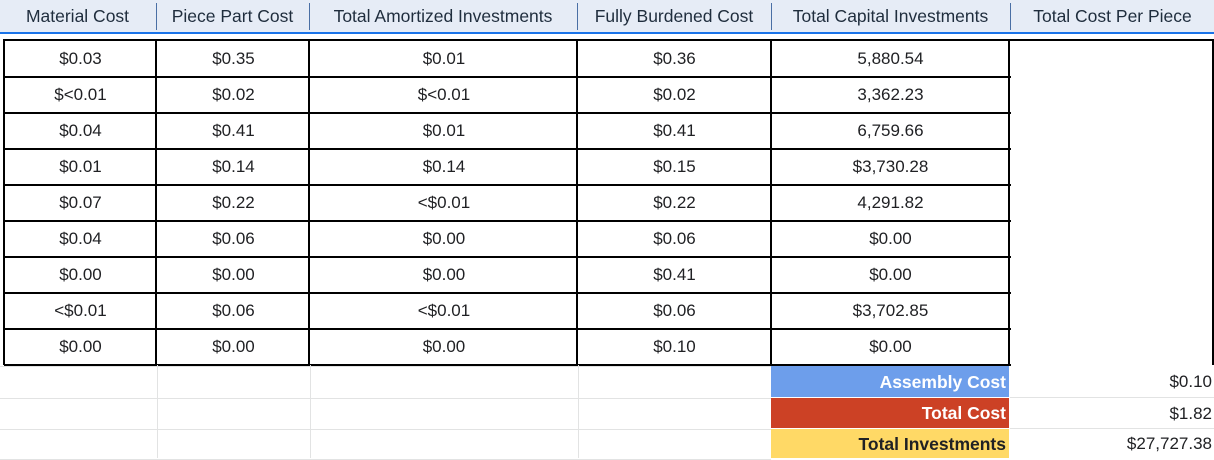 The width and height of the screenshot is (1214, 460). I want to click on column-header-total-amortized-investments: Total Amortized Investments, so click(443, 16).